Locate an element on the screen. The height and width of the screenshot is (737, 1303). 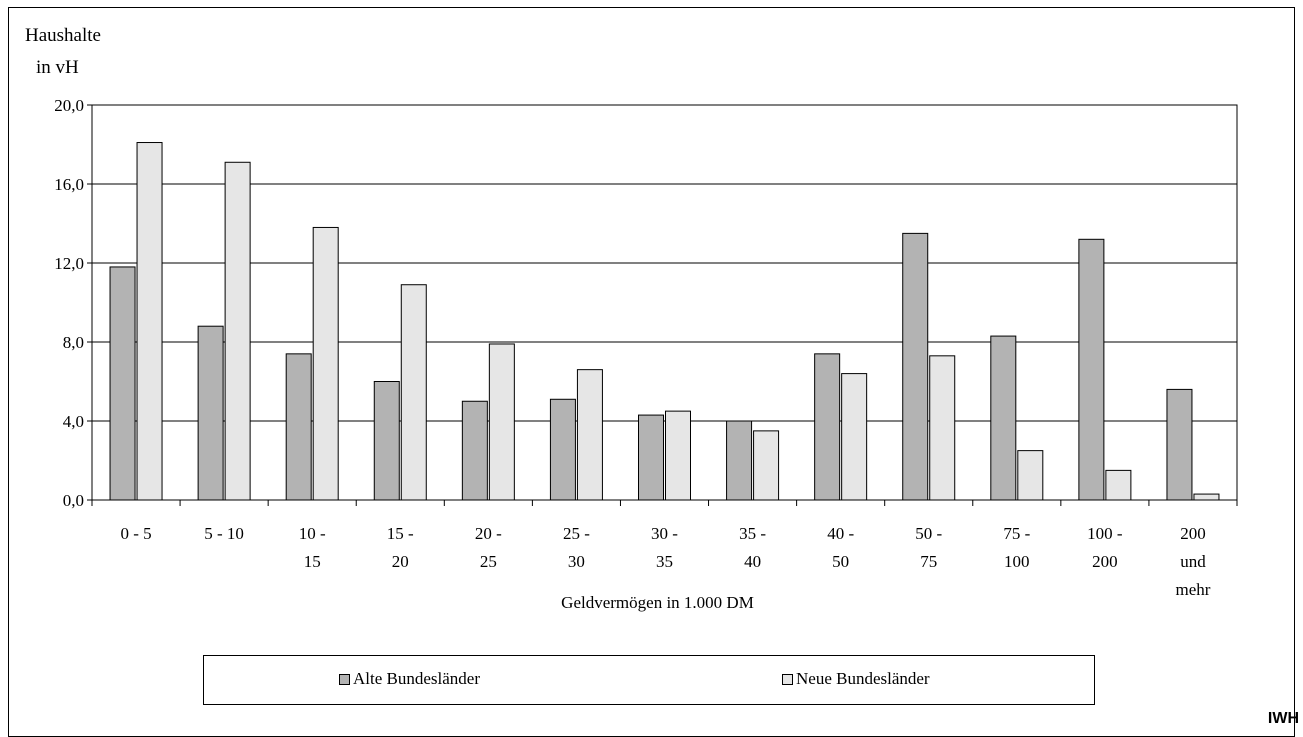
x-category-label: 50 is located at coordinates (840, 561).